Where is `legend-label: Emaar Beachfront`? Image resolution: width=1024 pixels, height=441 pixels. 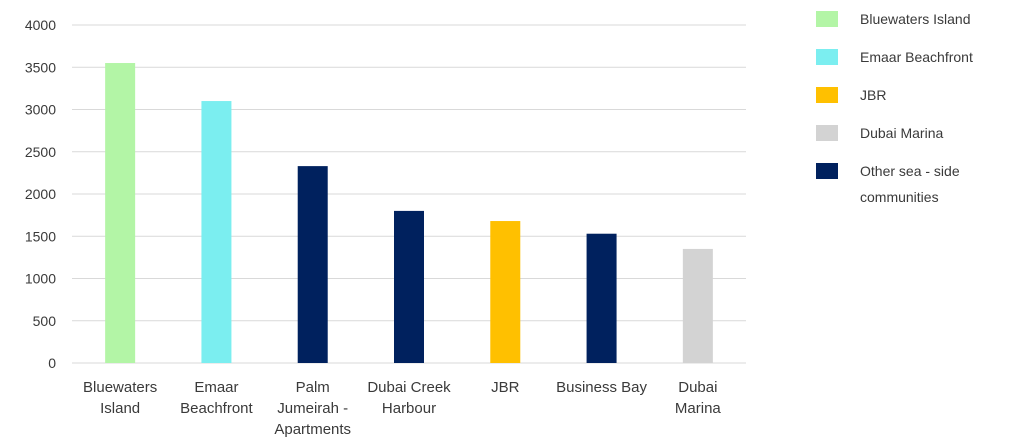
legend-label: Emaar Beachfront is located at coordinates (935, 57).